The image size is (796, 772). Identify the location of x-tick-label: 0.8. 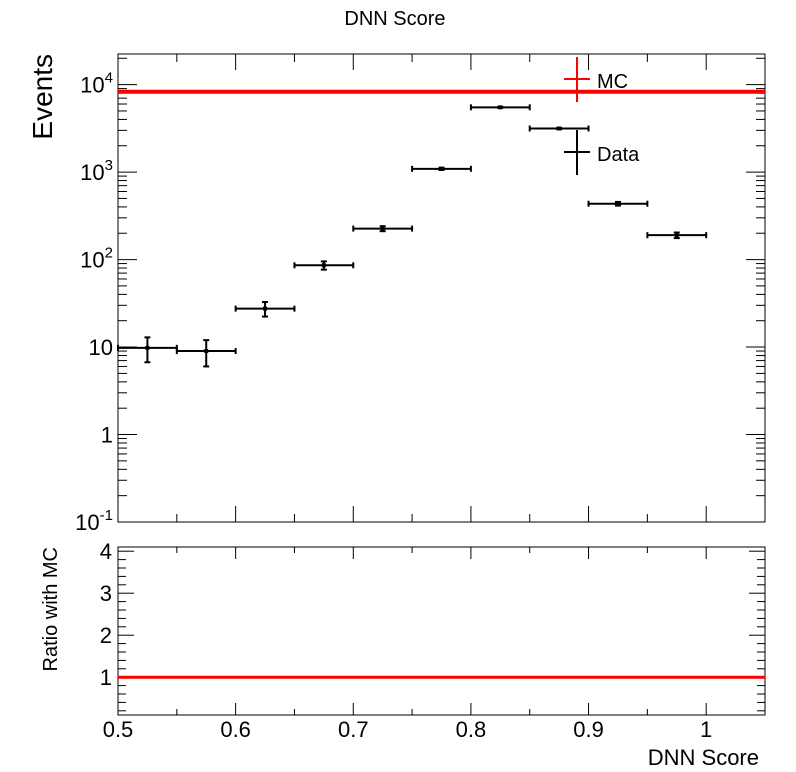
(471, 729).